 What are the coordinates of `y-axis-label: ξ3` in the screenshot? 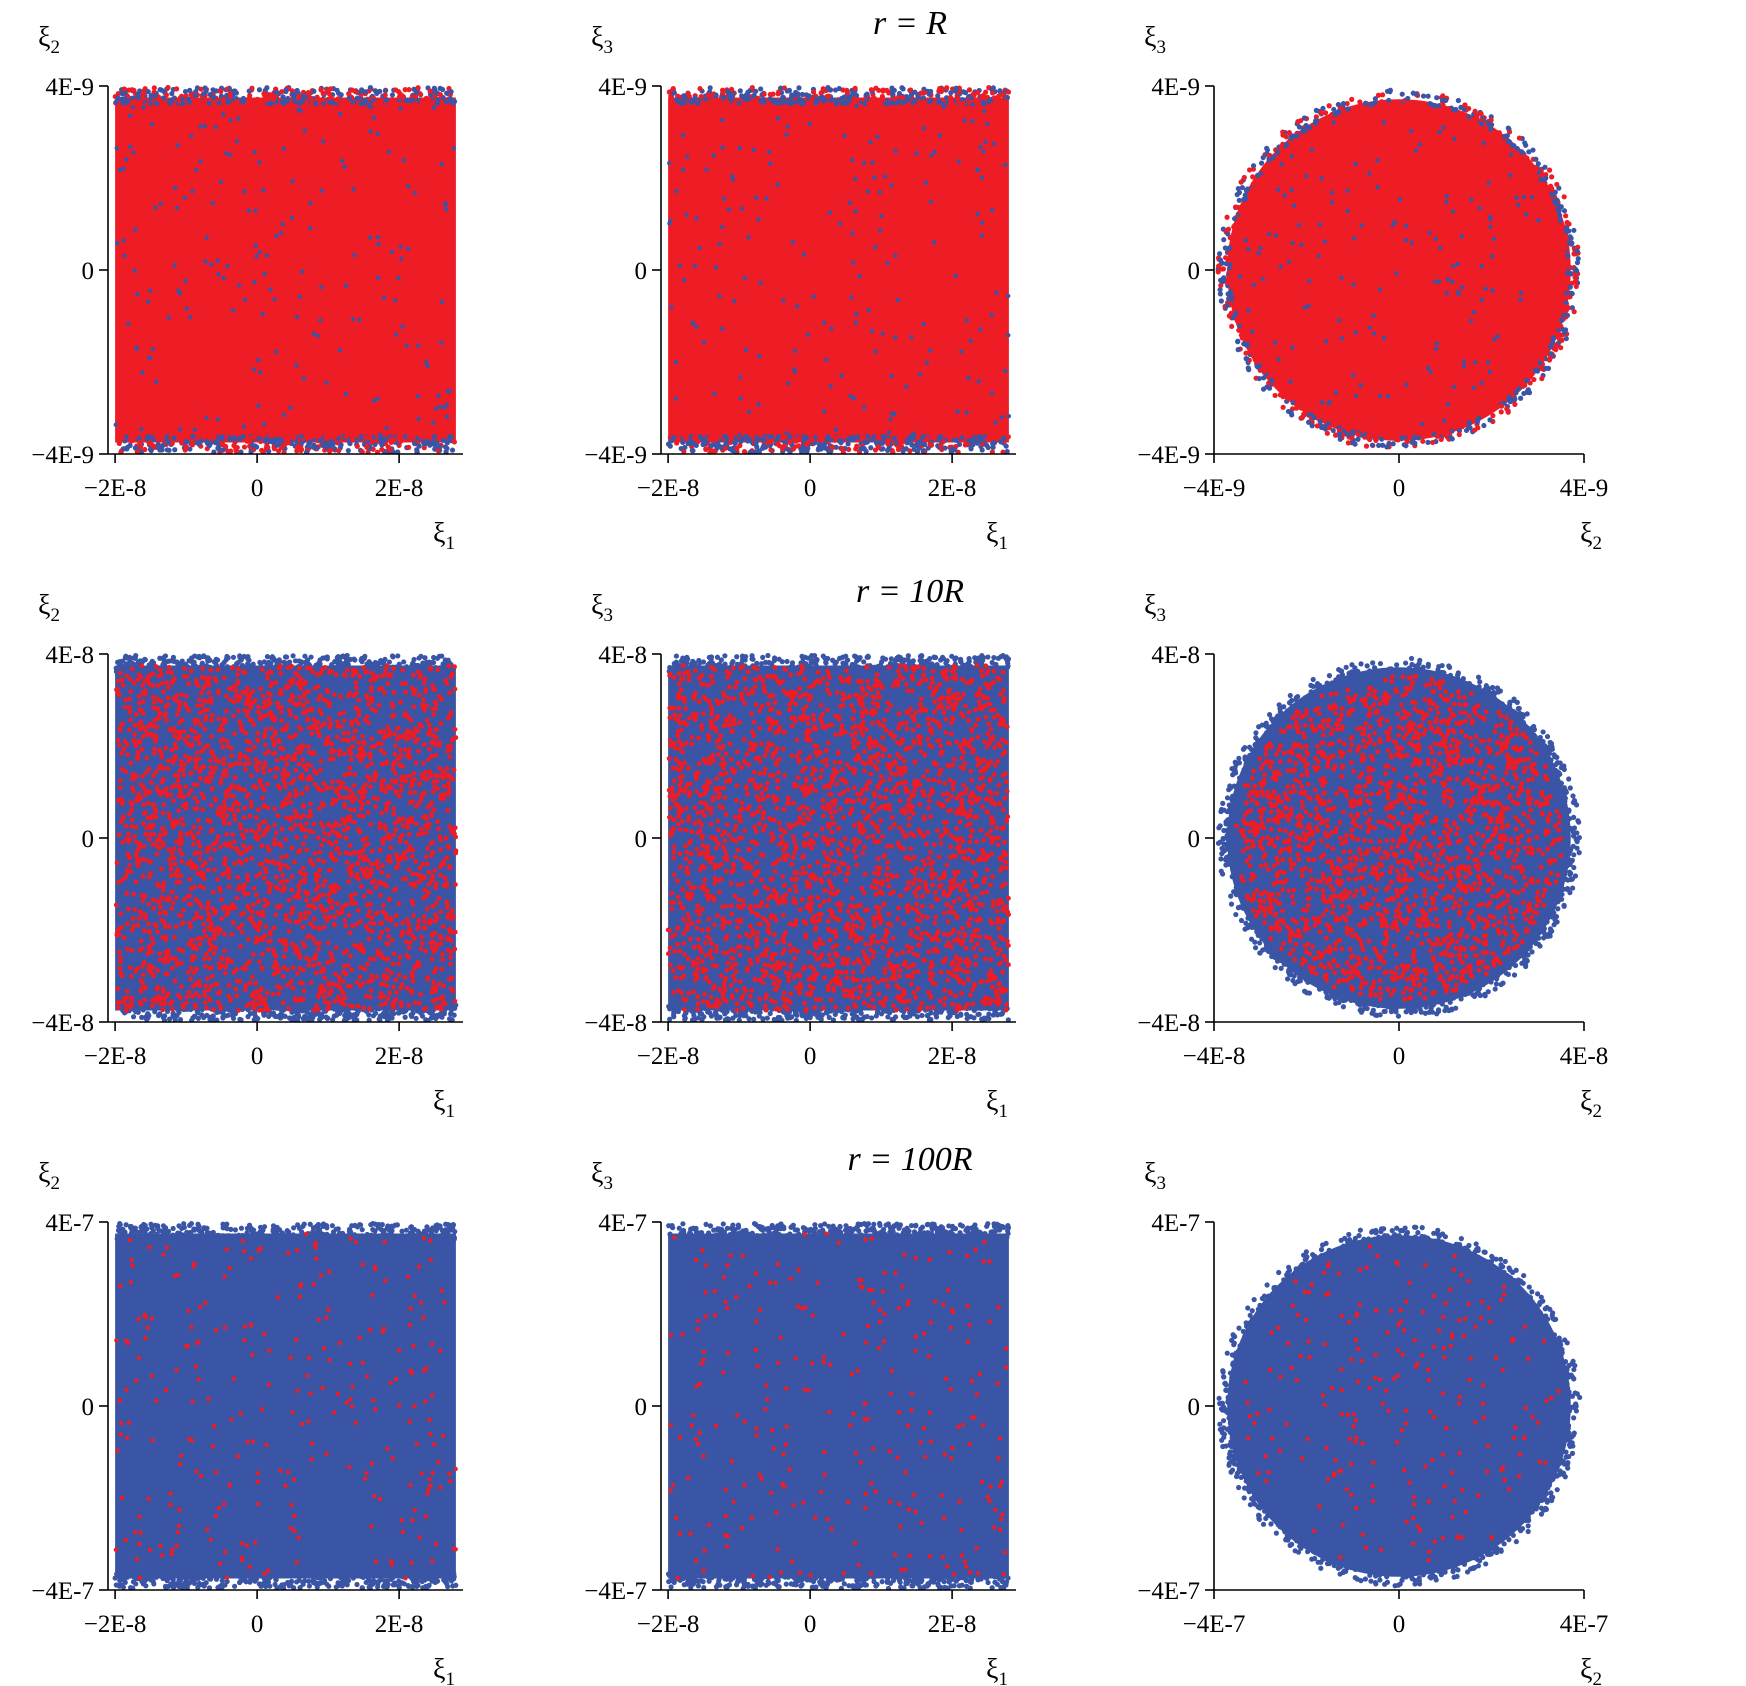 It's located at (1155, 40).